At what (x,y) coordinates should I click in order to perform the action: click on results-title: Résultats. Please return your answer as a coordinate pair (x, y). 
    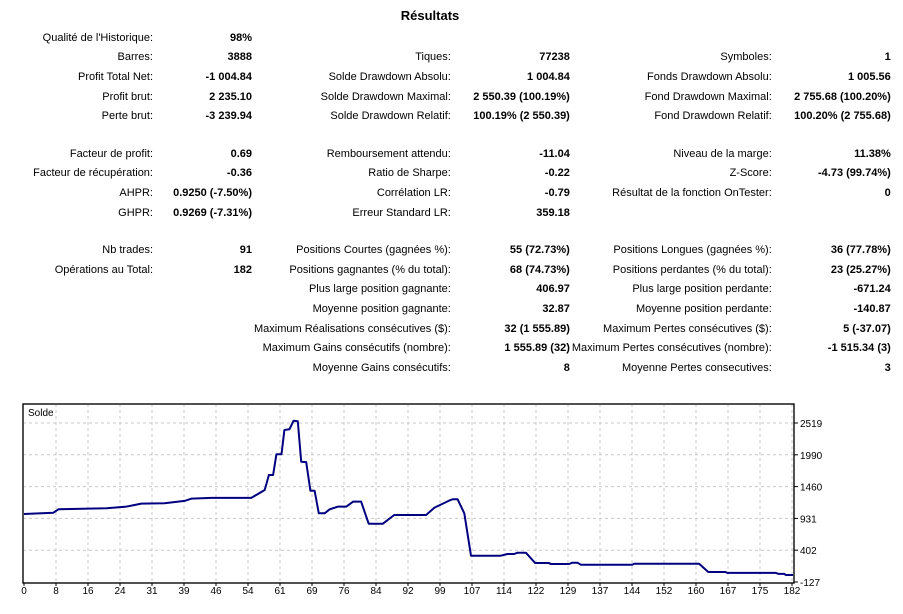
    Looking at the image, I should click on (430, 15).